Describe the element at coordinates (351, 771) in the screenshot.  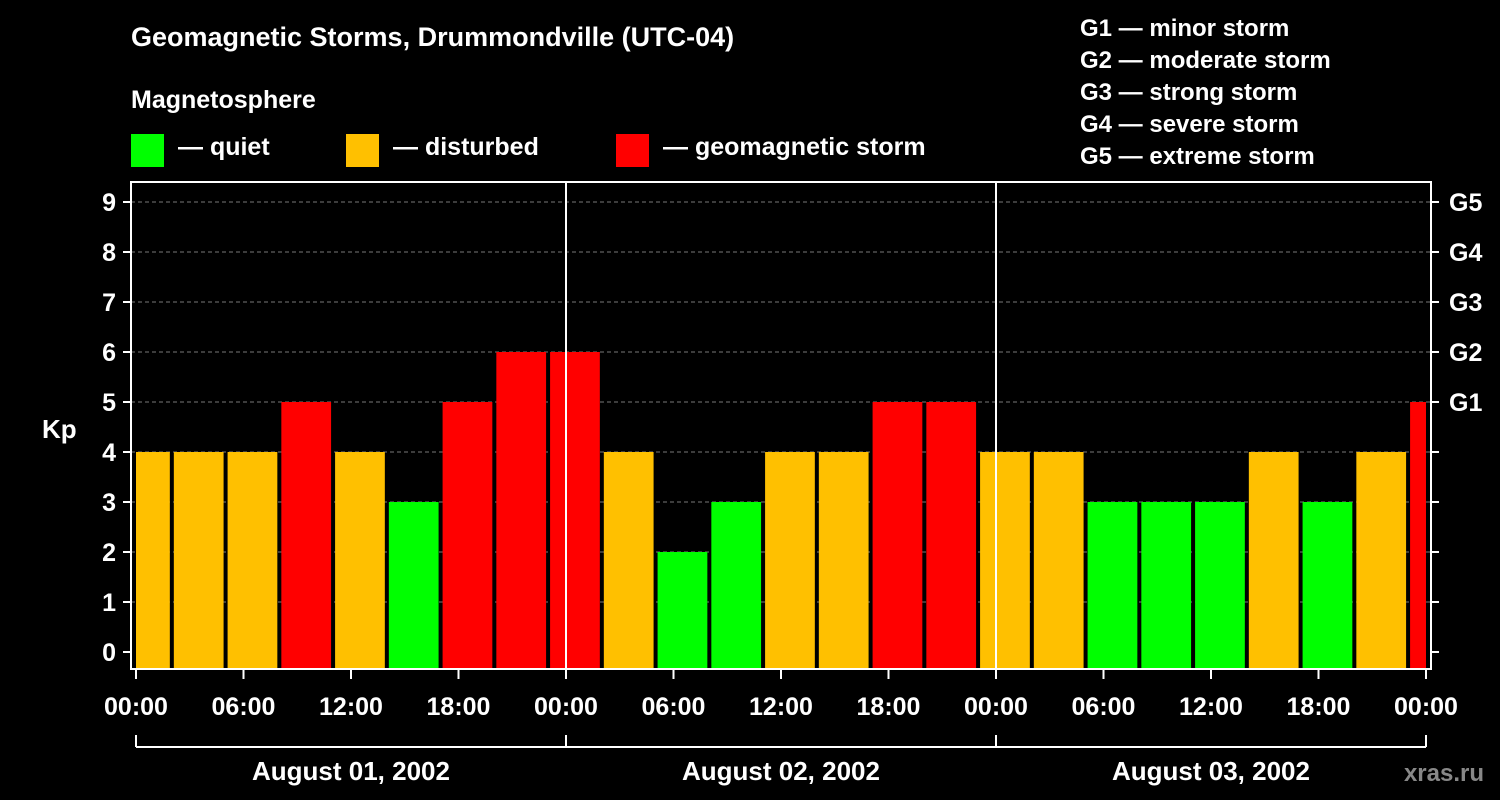
I see `day-label-1: August 01, 2002` at that location.